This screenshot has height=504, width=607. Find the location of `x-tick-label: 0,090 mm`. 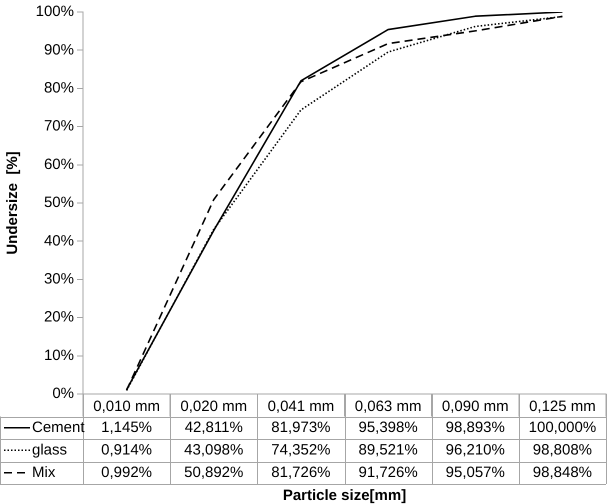

x-tick-label: 0,090 mm is located at coordinates (475, 407).